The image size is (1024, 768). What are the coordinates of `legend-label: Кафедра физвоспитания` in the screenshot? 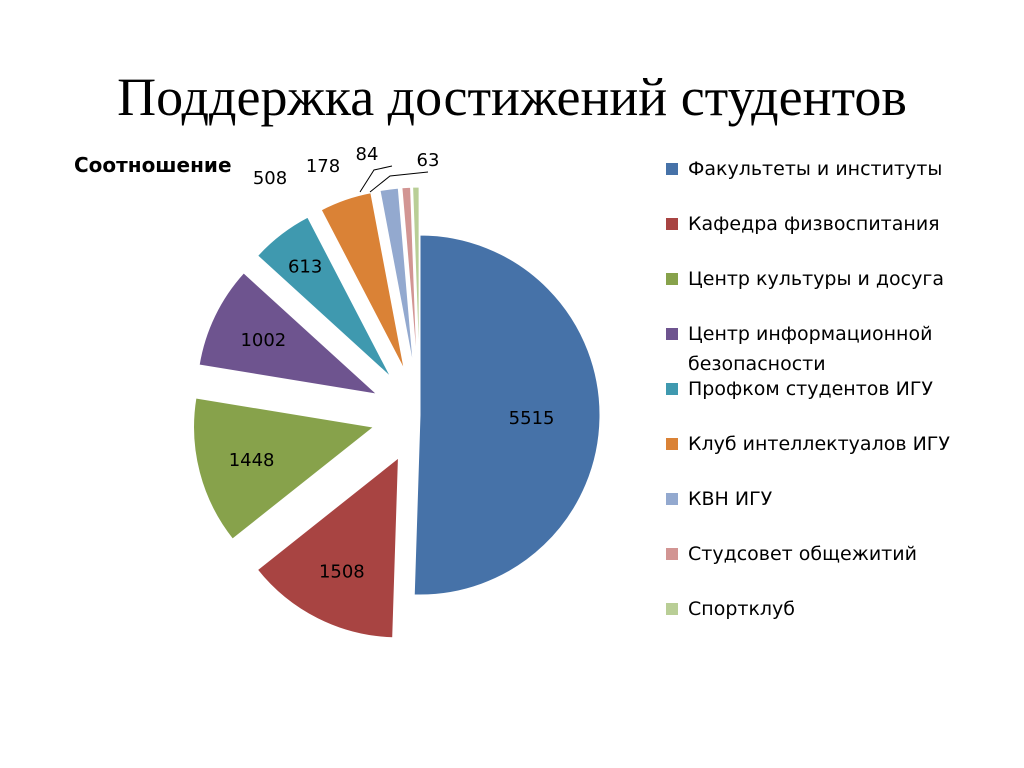 It's located at (814, 224).